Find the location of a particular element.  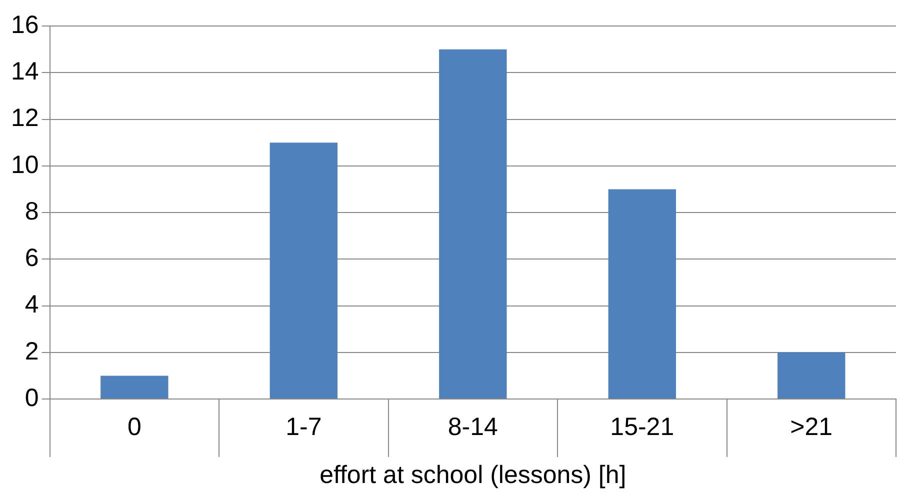

y-tick-label: 14 is located at coordinates (24, 72).